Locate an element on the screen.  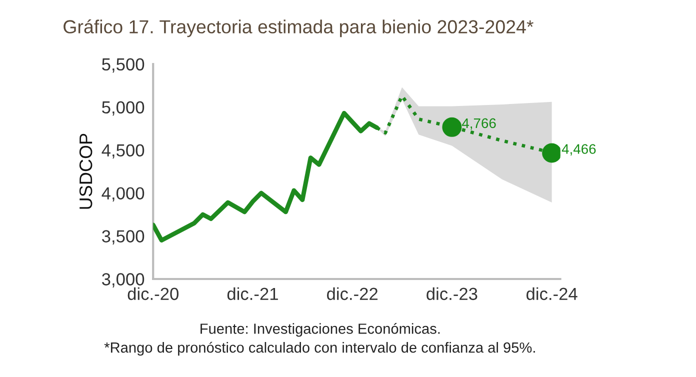
y-tick-label: 3,500 is located at coordinates (123, 237).